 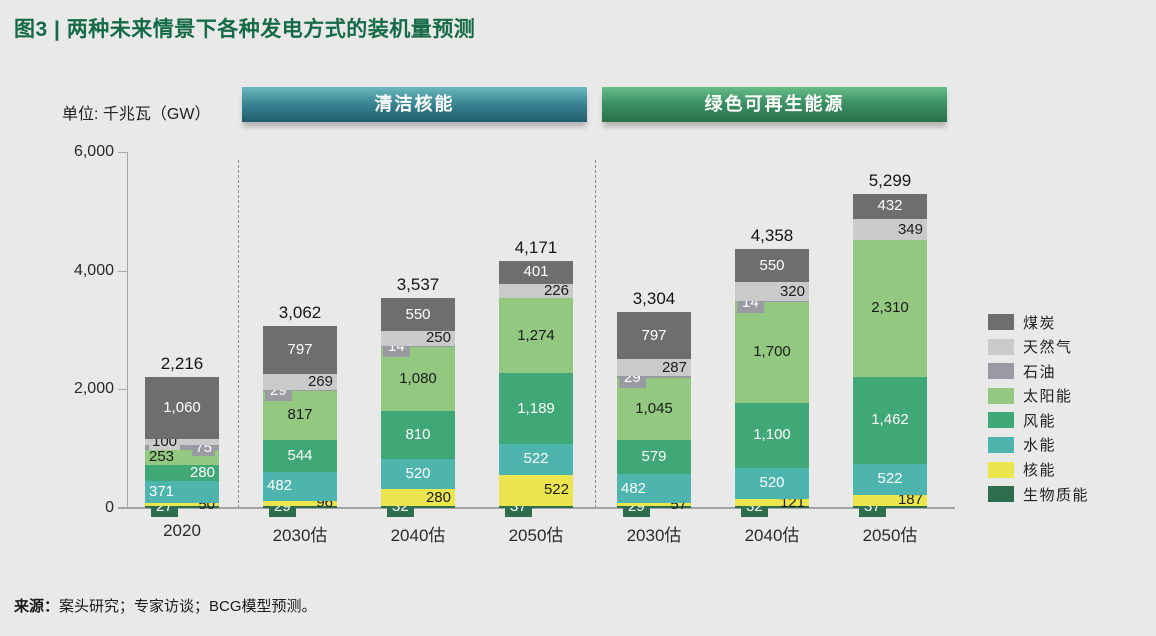 What do you see at coordinates (127, 330) in the screenshot?
I see `y-axis-line` at bounding box center [127, 330].